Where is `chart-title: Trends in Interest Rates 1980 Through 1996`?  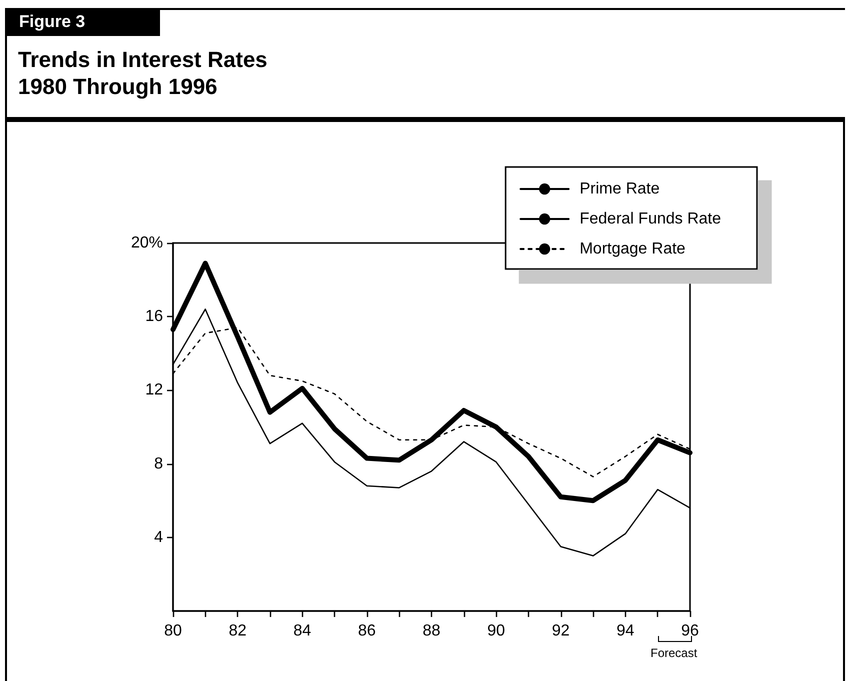
chart-title: Trends in Interest Rates 1980 Through 1996 is located at coordinates (143, 73).